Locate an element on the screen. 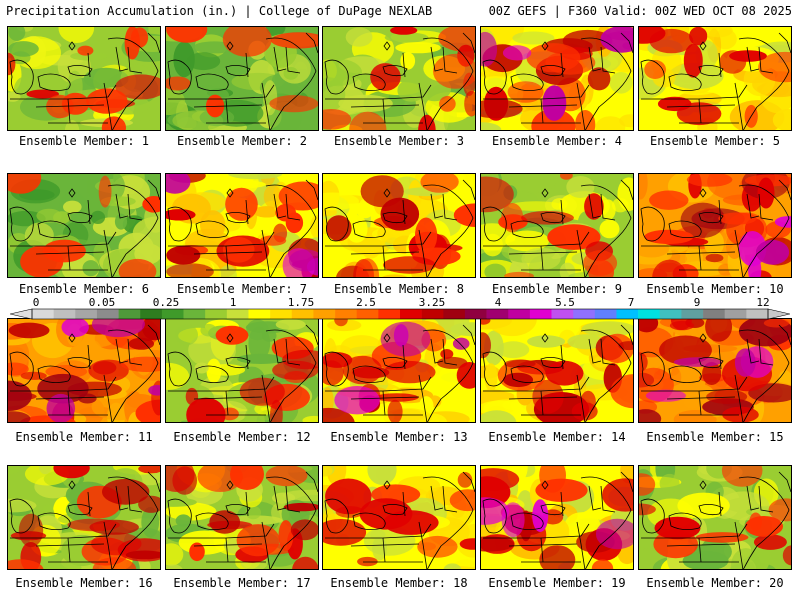 Image resolution: width=800 pixels, height=600 pixels. colorbar-tick: 0.05 is located at coordinates (102, 302).